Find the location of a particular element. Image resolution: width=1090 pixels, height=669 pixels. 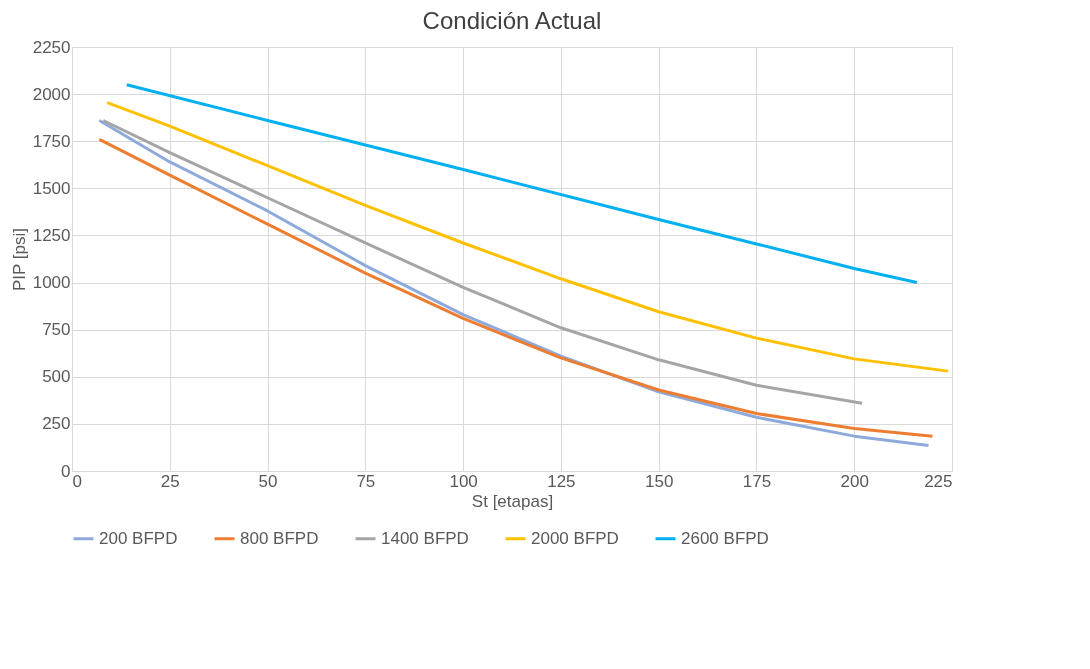

y-tick-label: 1500 is located at coordinates (51, 188).